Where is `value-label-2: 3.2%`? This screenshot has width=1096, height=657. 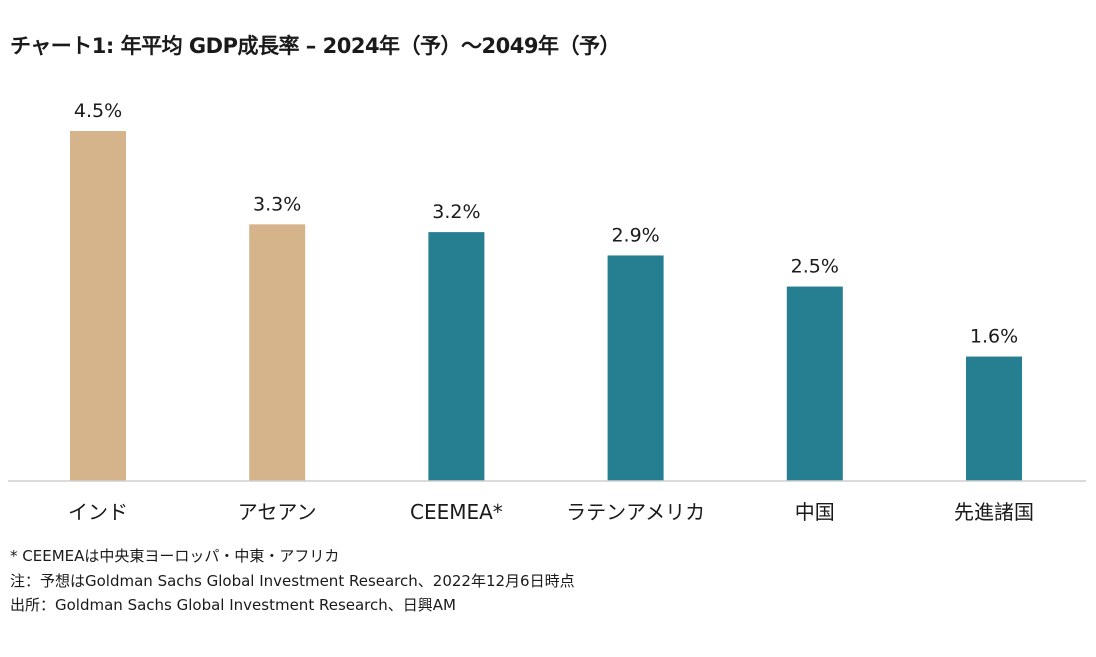 value-label-2: 3.2% is located at coordinates (456, 212).